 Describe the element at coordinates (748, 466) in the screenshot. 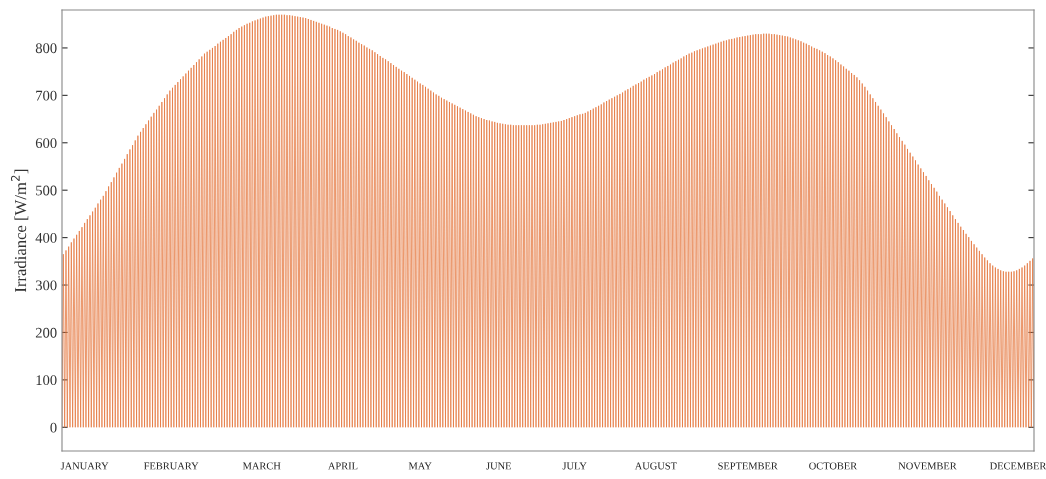

I see `x-tick-label: SEPTEMBER` at that location.